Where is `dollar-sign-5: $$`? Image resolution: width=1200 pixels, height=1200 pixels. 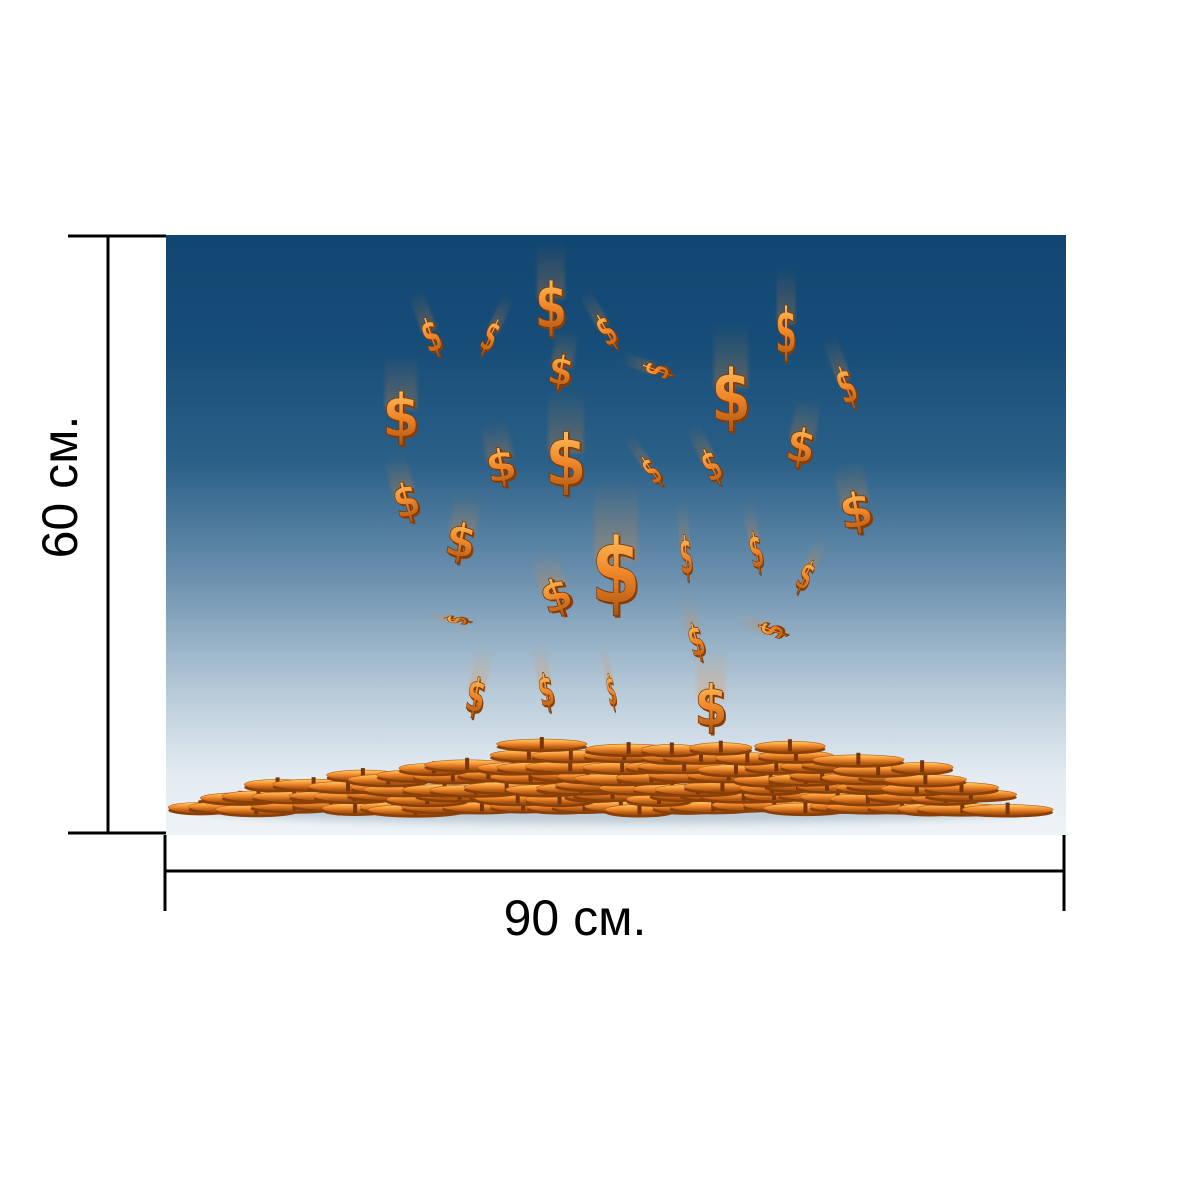 dollar-sign-5: $$ is located at coordinates (561, 363).